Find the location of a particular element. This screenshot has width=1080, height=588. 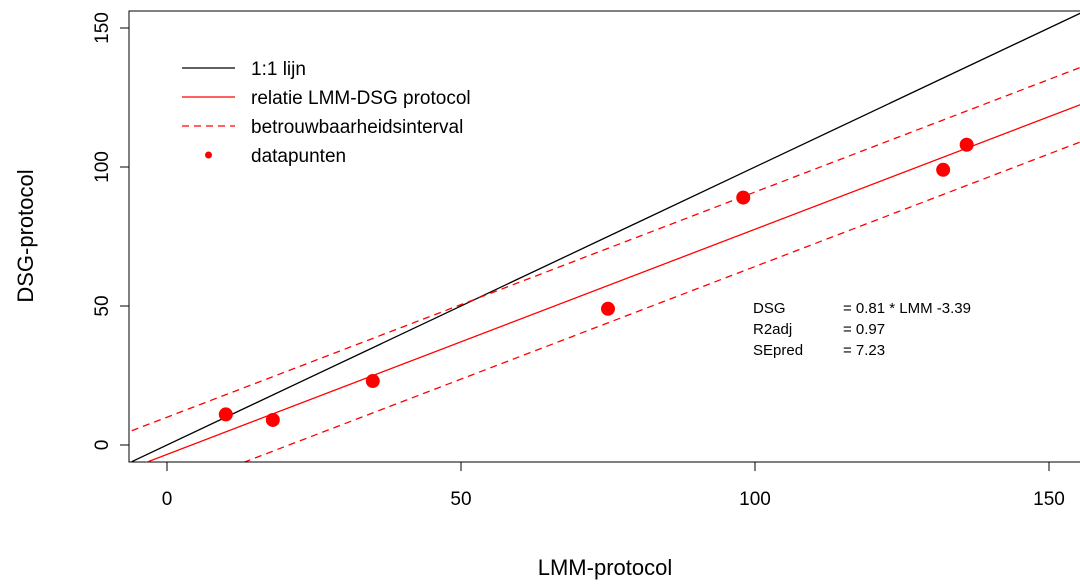

y-tick-label: 0 is located at coordinates (102, 445).